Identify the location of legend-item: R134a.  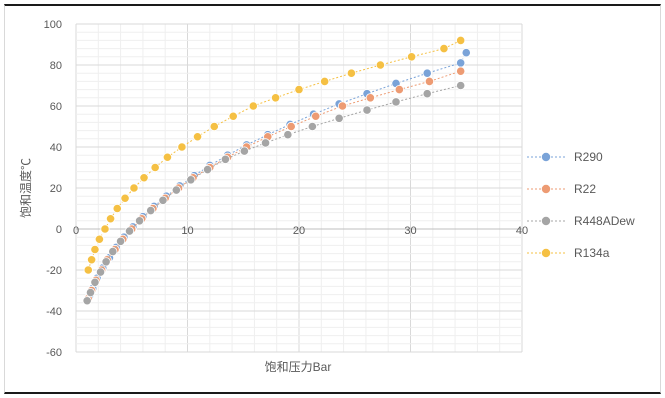
(568, 253).